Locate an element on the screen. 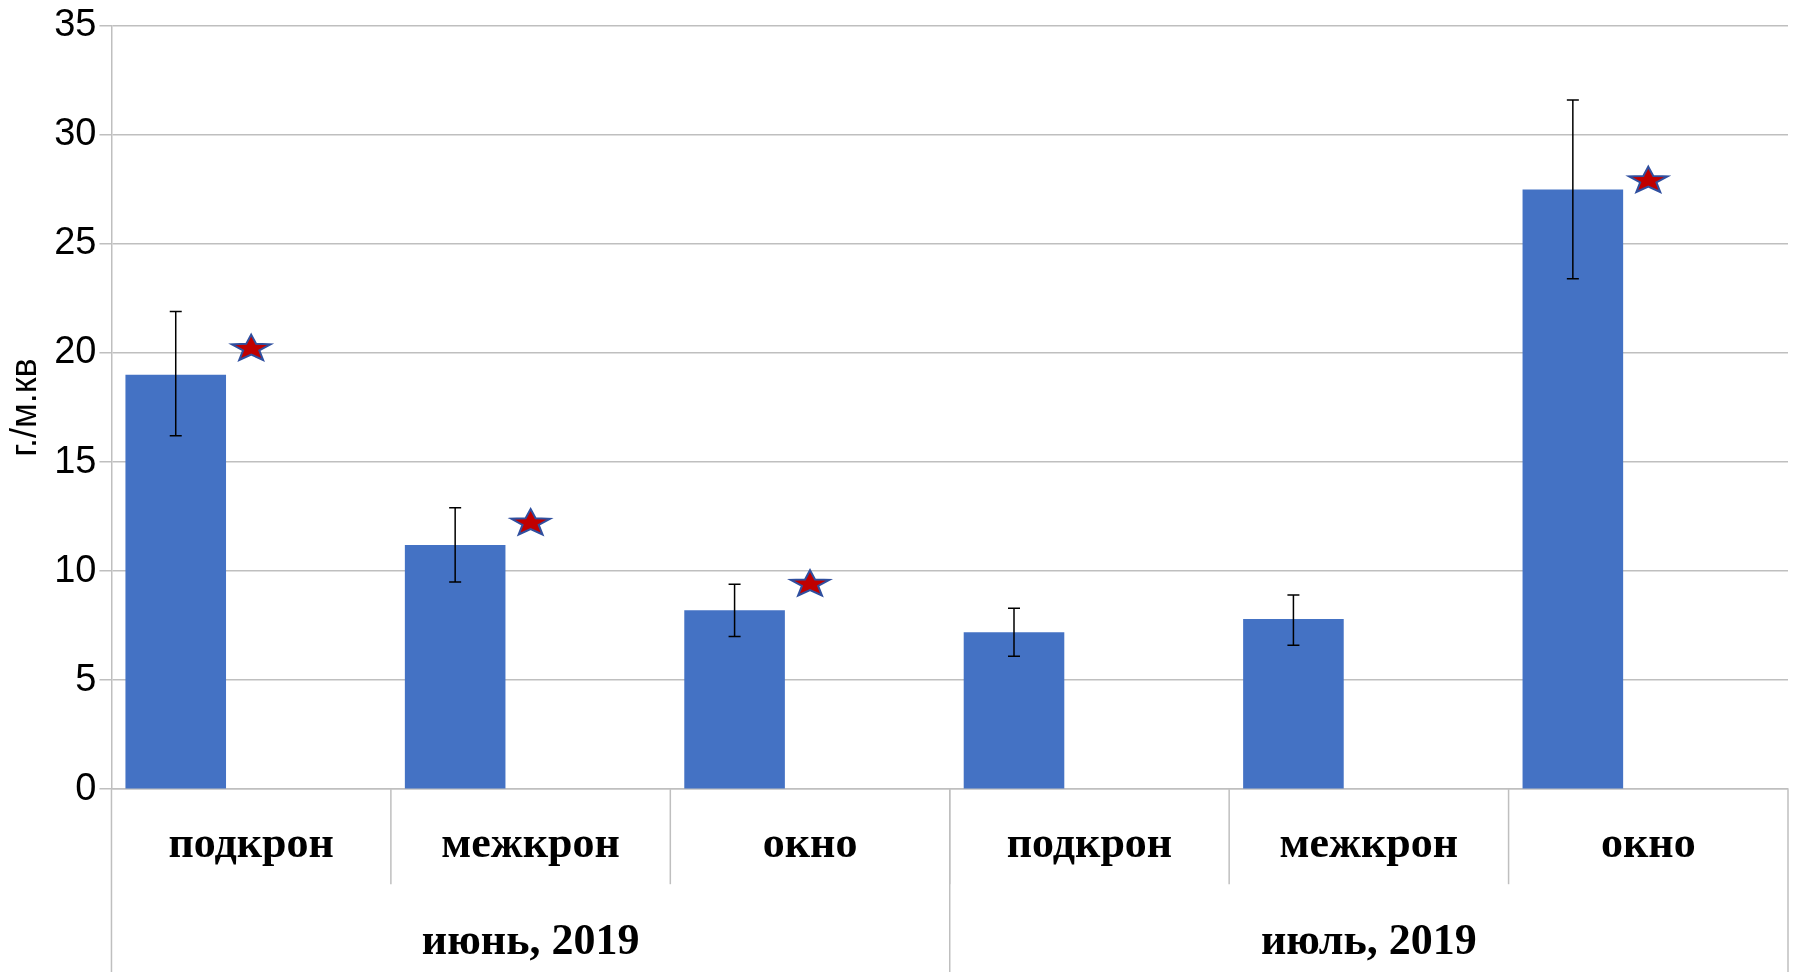  y-tick-label: 10 is located at coordinates (75, 568).